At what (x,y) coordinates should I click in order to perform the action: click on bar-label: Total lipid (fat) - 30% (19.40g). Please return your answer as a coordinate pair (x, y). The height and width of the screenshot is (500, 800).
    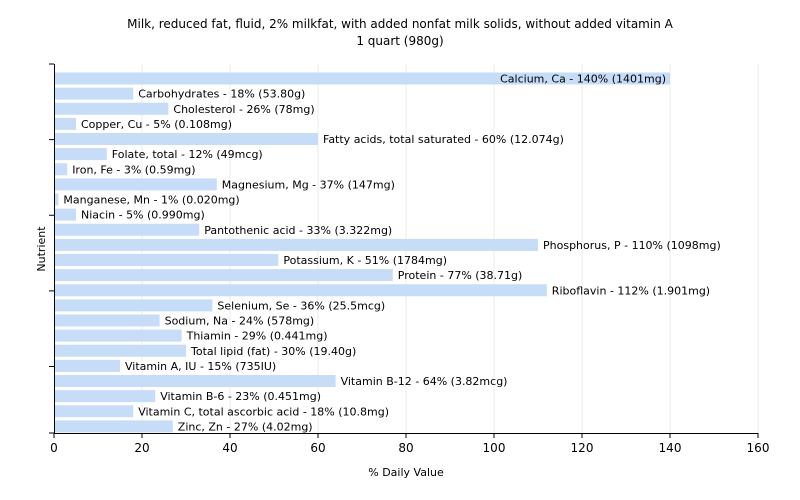
    Looking at the image, I should click on (273, 351).